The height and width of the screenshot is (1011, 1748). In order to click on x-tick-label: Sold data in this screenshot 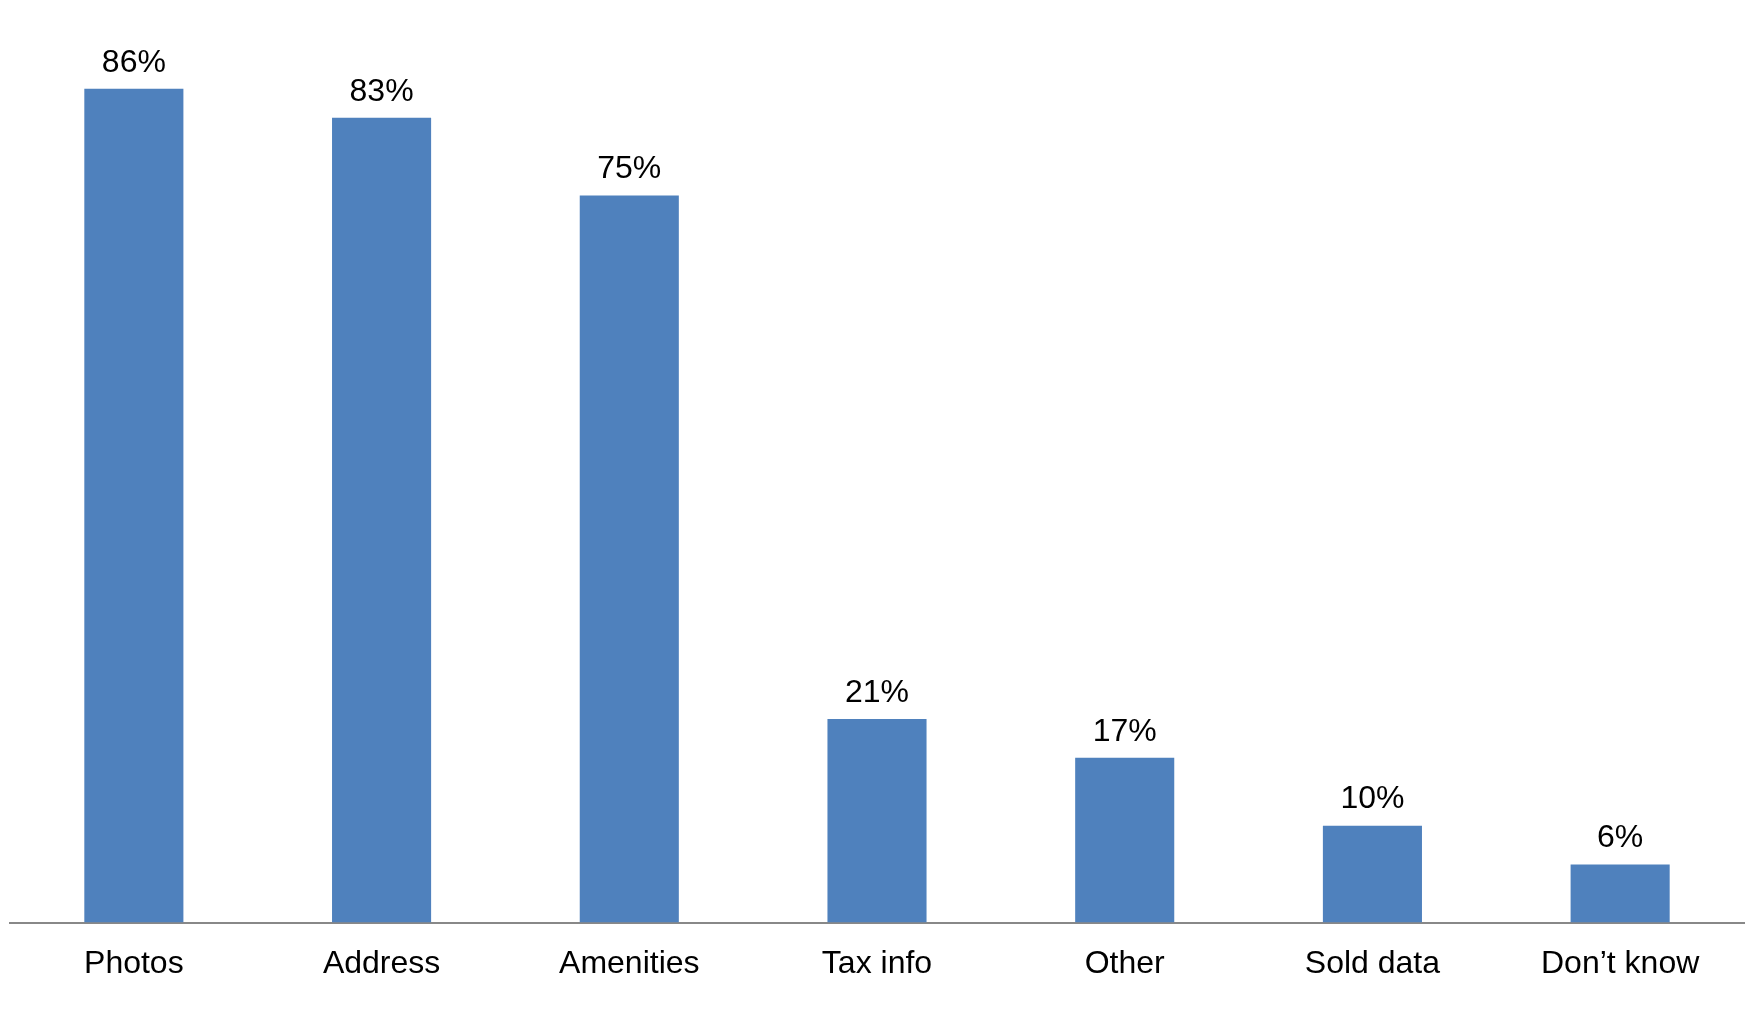, I will do `click(1372, 961)`.